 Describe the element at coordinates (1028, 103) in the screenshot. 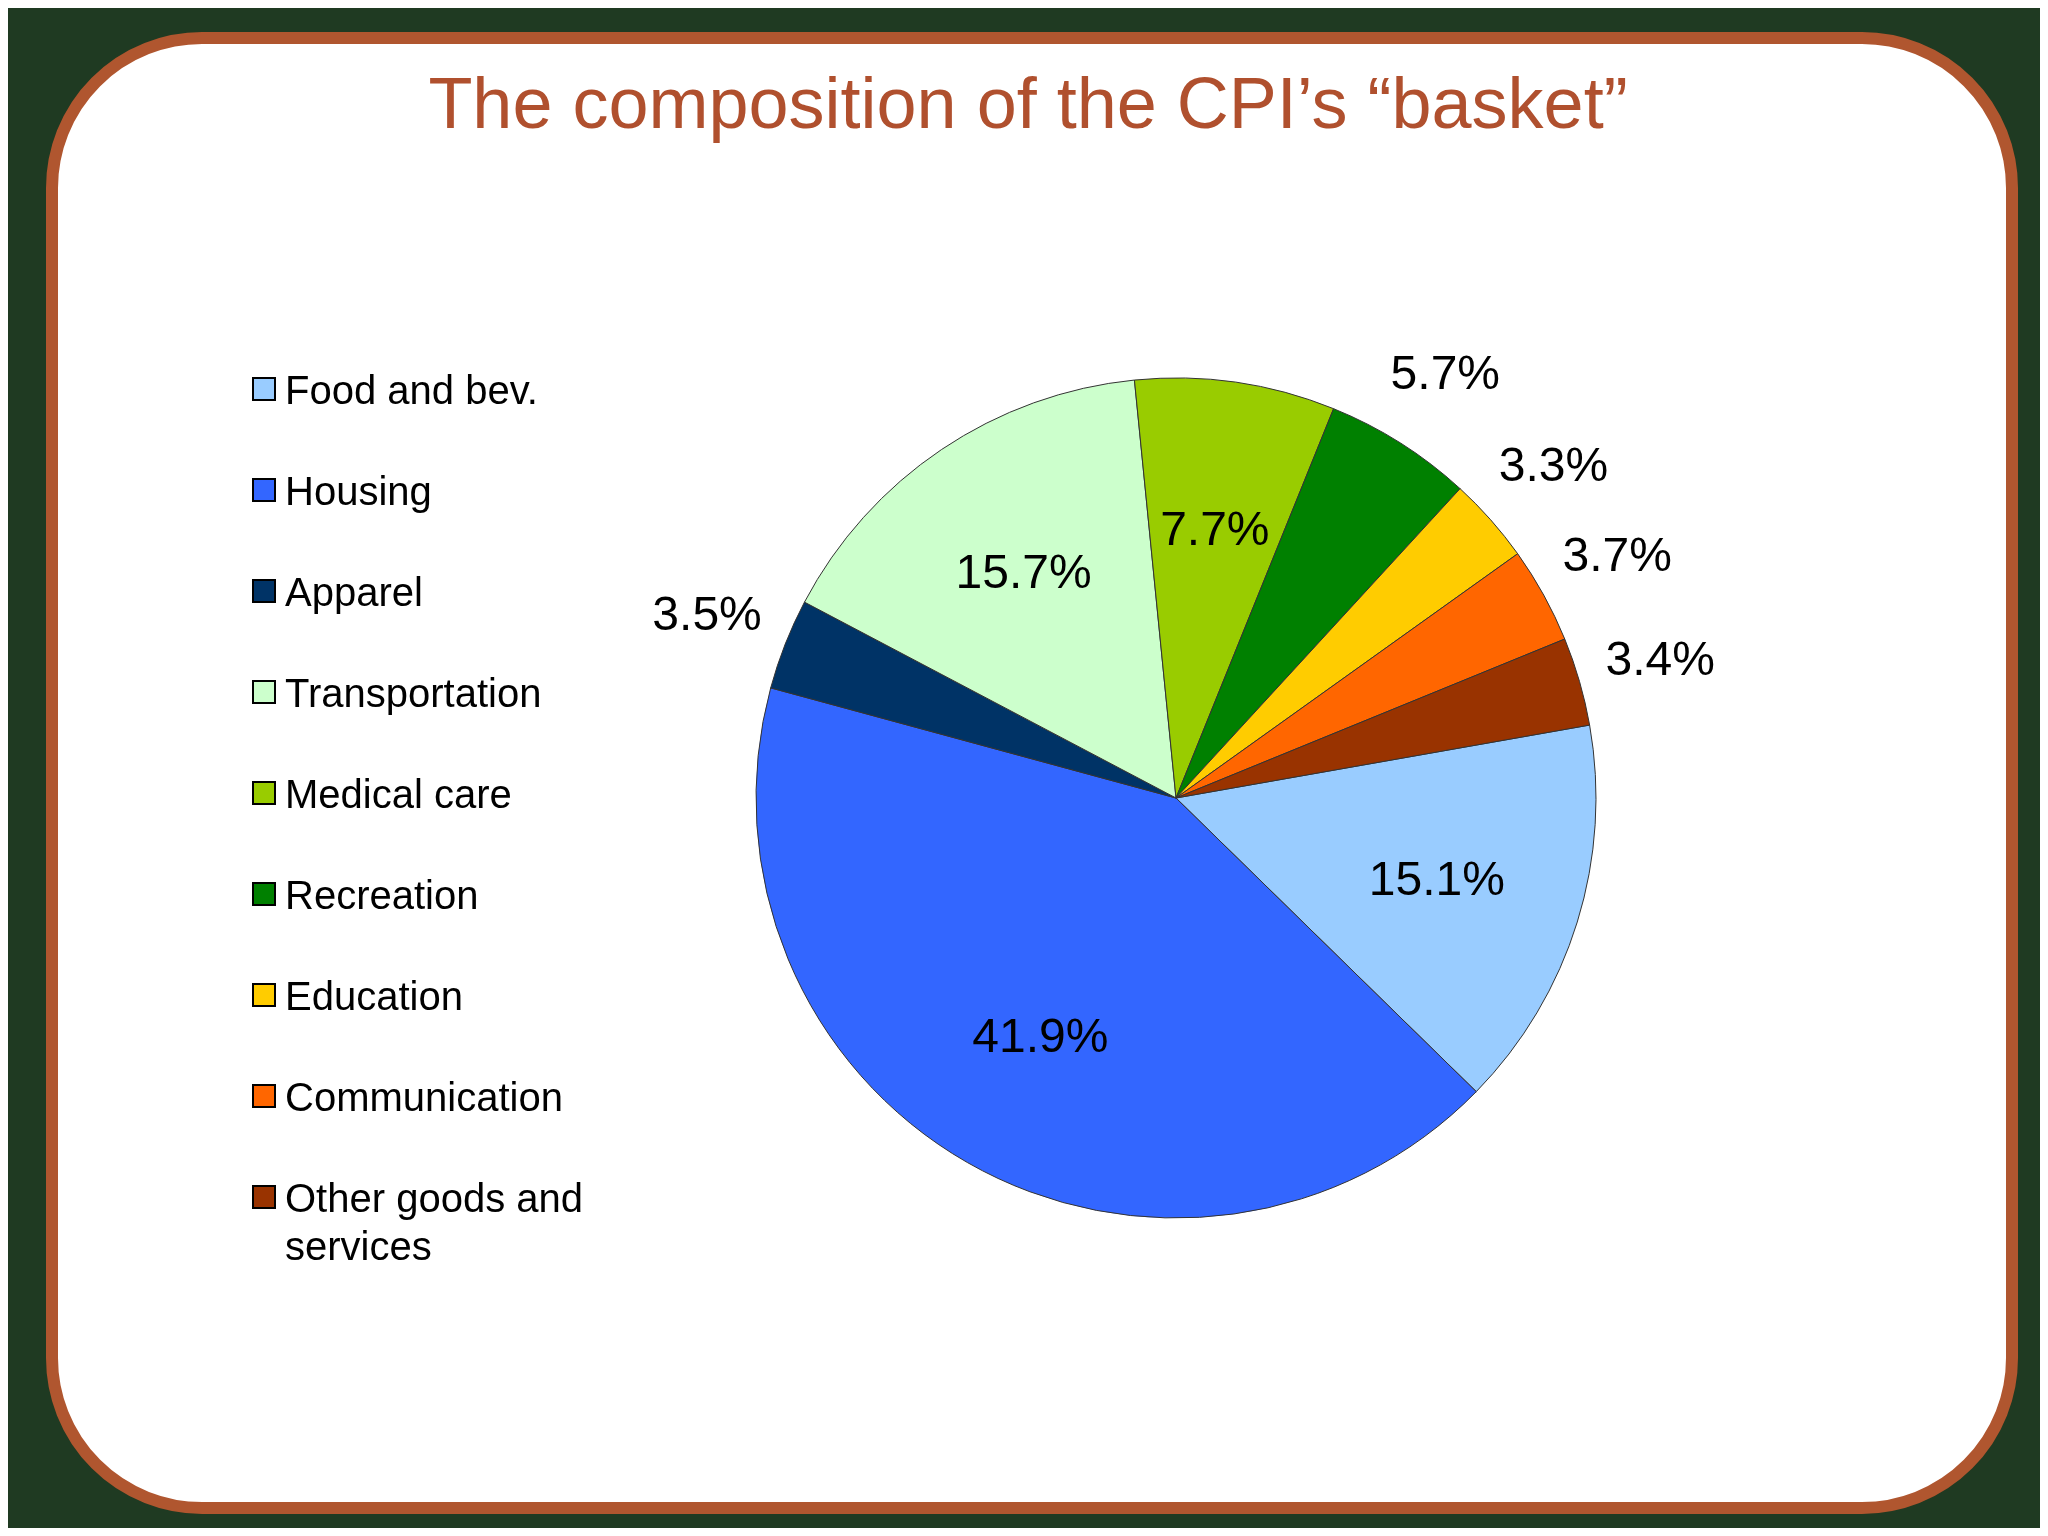

I see `chart-title: The composition of the CPI’s “basket”` at that location.